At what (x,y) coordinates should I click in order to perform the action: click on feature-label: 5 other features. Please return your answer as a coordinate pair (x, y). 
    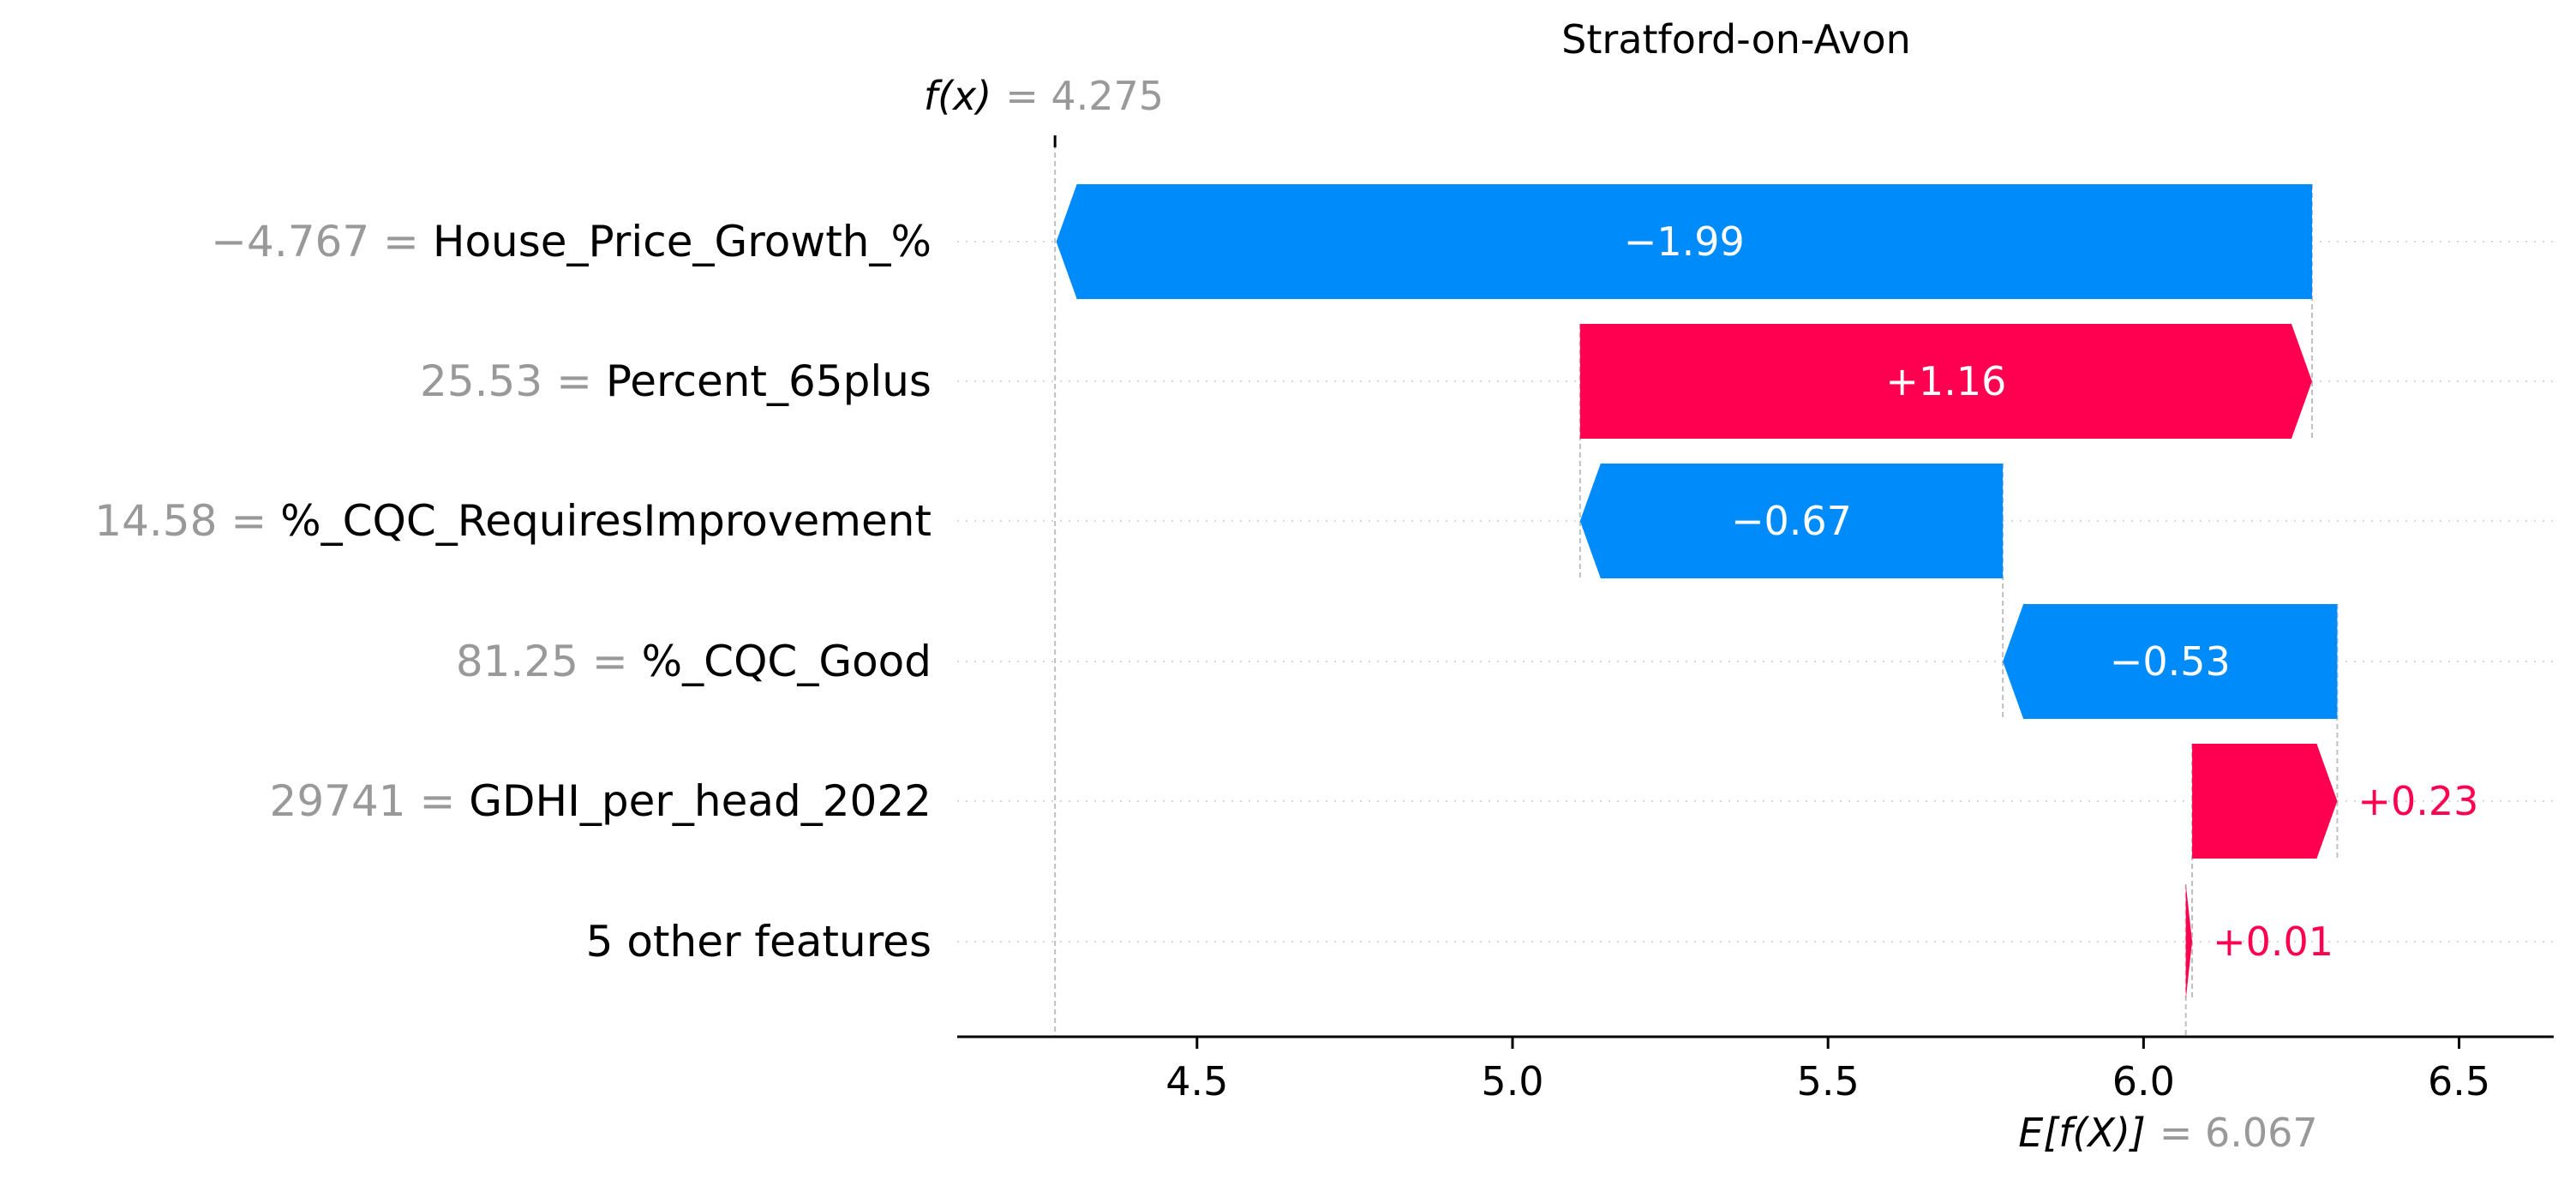
    Looking at the image, I should click on (759, 942).